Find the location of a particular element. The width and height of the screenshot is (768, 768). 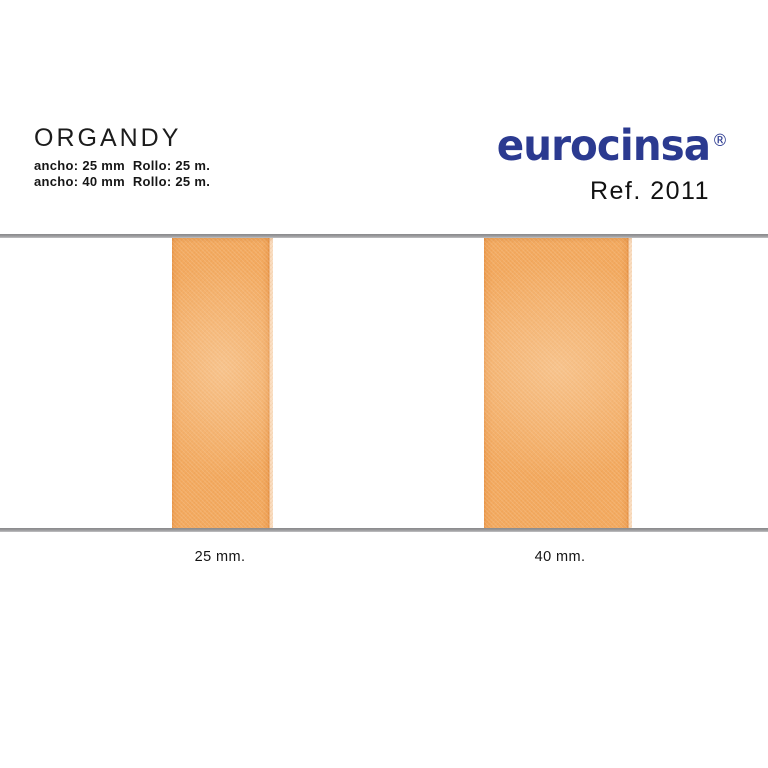

brand-logo: eurocinsa ® is located at coordinates (612, 146).